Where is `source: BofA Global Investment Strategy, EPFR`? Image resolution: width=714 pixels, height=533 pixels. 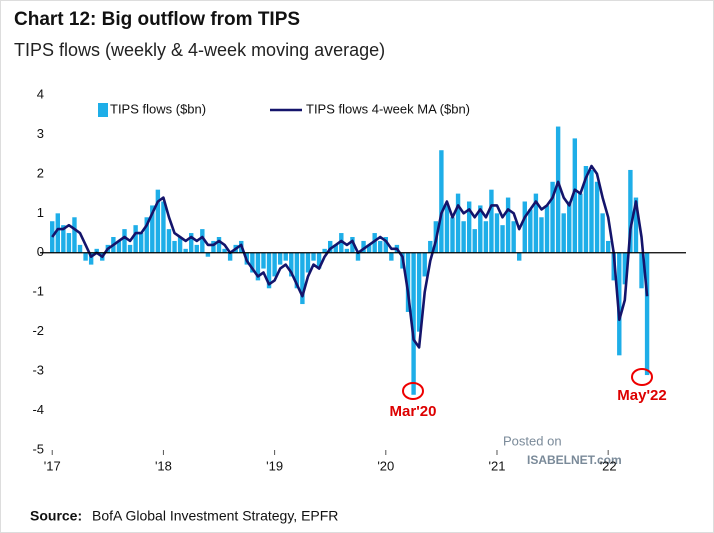 source: BofA Global Investment Strategy, EPFR is located at coordinates (215, 516).